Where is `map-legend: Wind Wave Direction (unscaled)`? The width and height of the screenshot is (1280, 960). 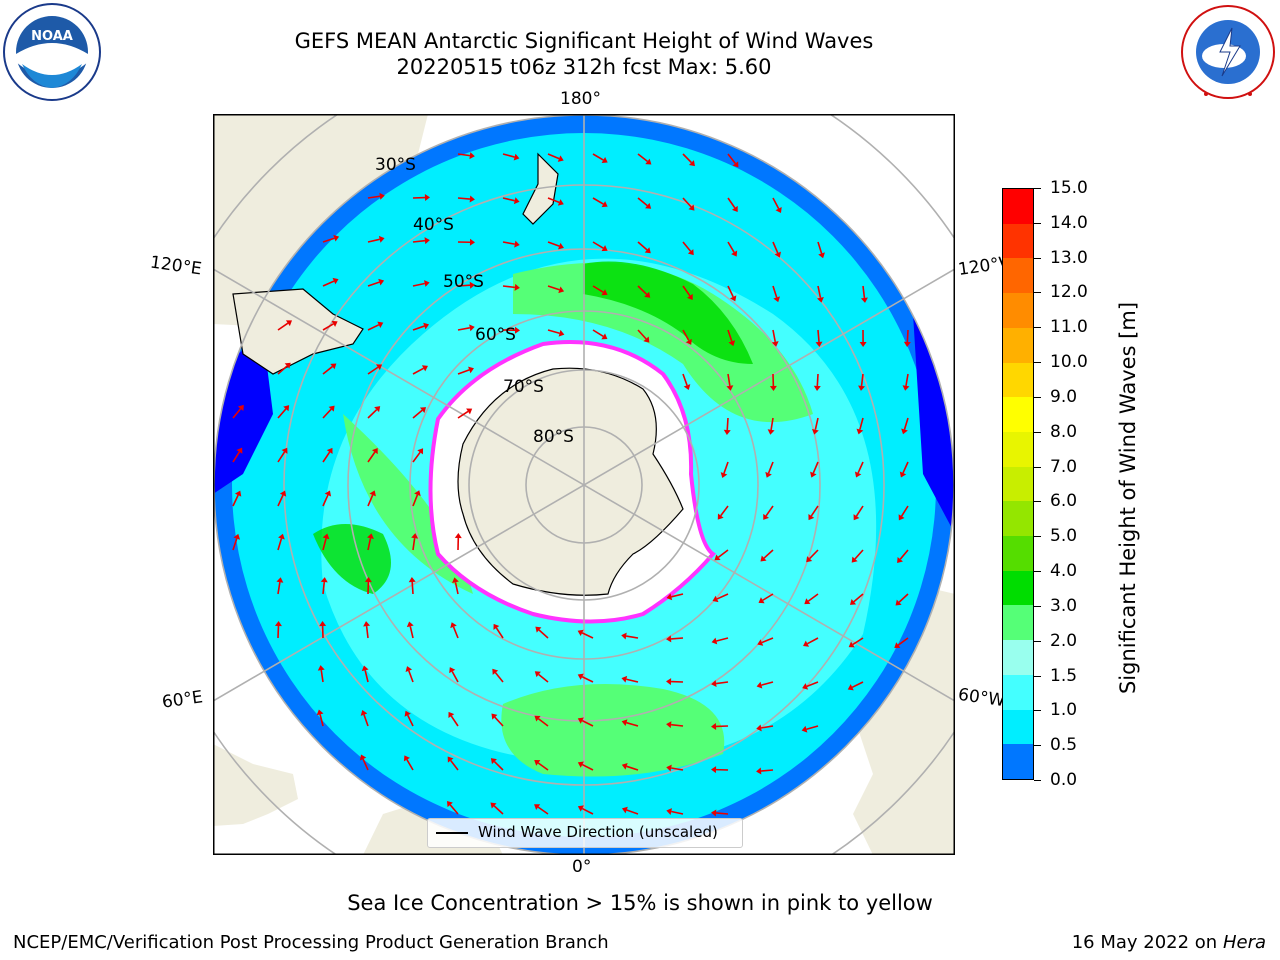
map-legend: Wind Wave Direction (unscaled) is located at coordinates (585, 833).